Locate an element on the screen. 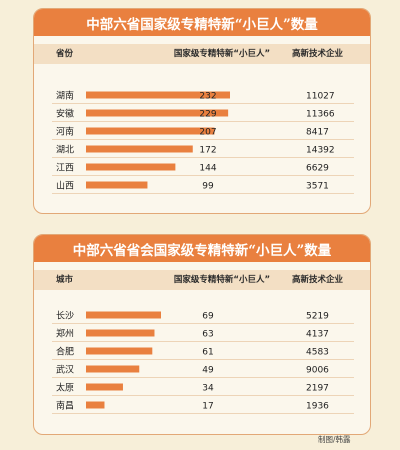  value-label: 61 is located at coordinates (207, 353).